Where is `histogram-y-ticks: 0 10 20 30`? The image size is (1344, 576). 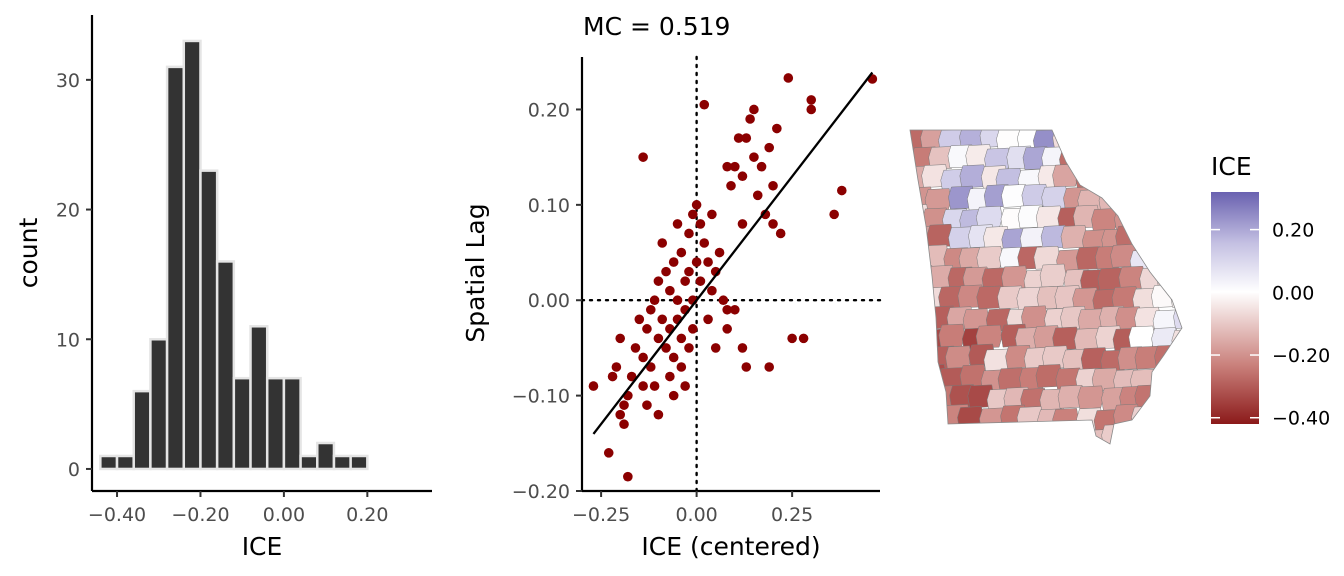
histogram-y-ticks: 0 10 20 30 is located at coordinates (74, 275).